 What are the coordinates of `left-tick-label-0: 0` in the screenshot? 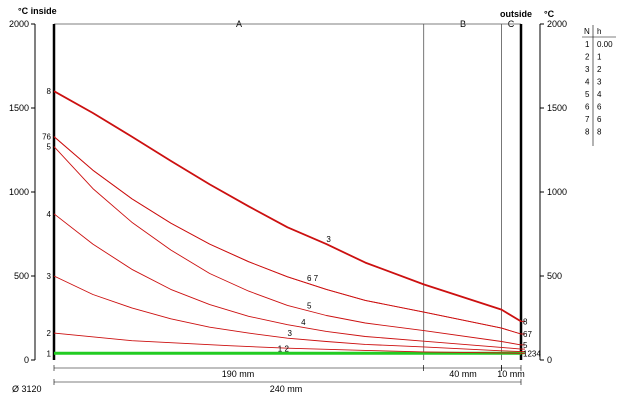 It's located at (26, 360).